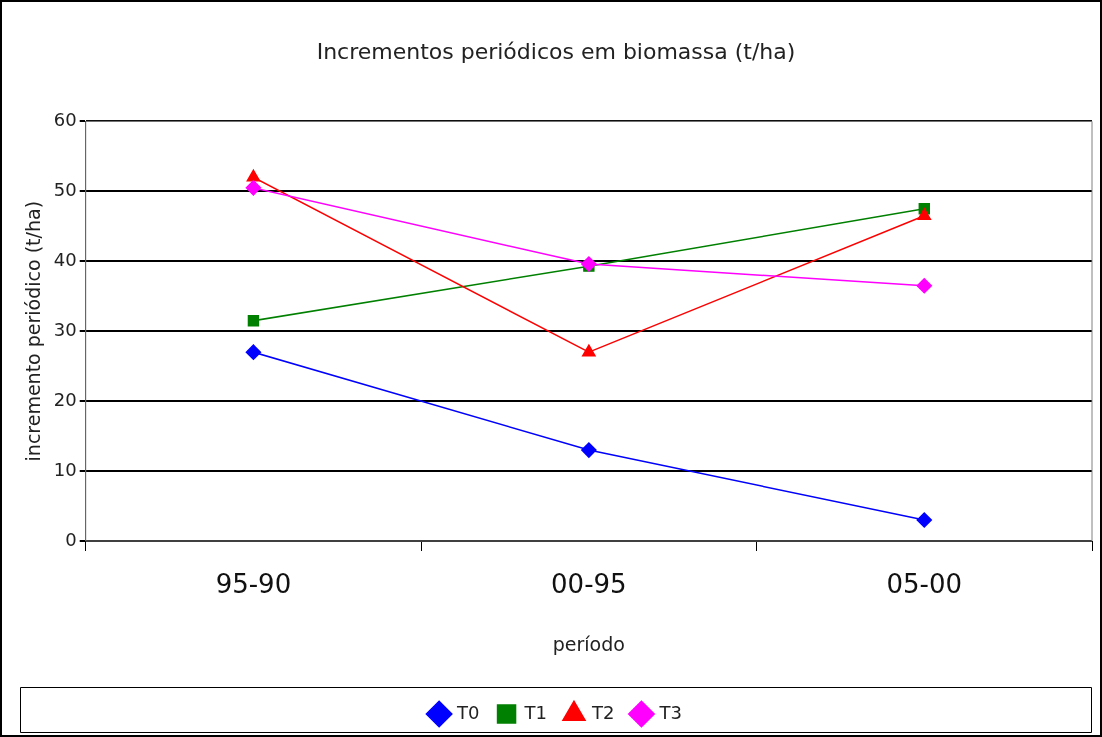 This screenshot has width=1102, height=737. Describe the element at coordinates (589, 584) in the screenshot. I see `x-tick-label: 00-95` at that location.